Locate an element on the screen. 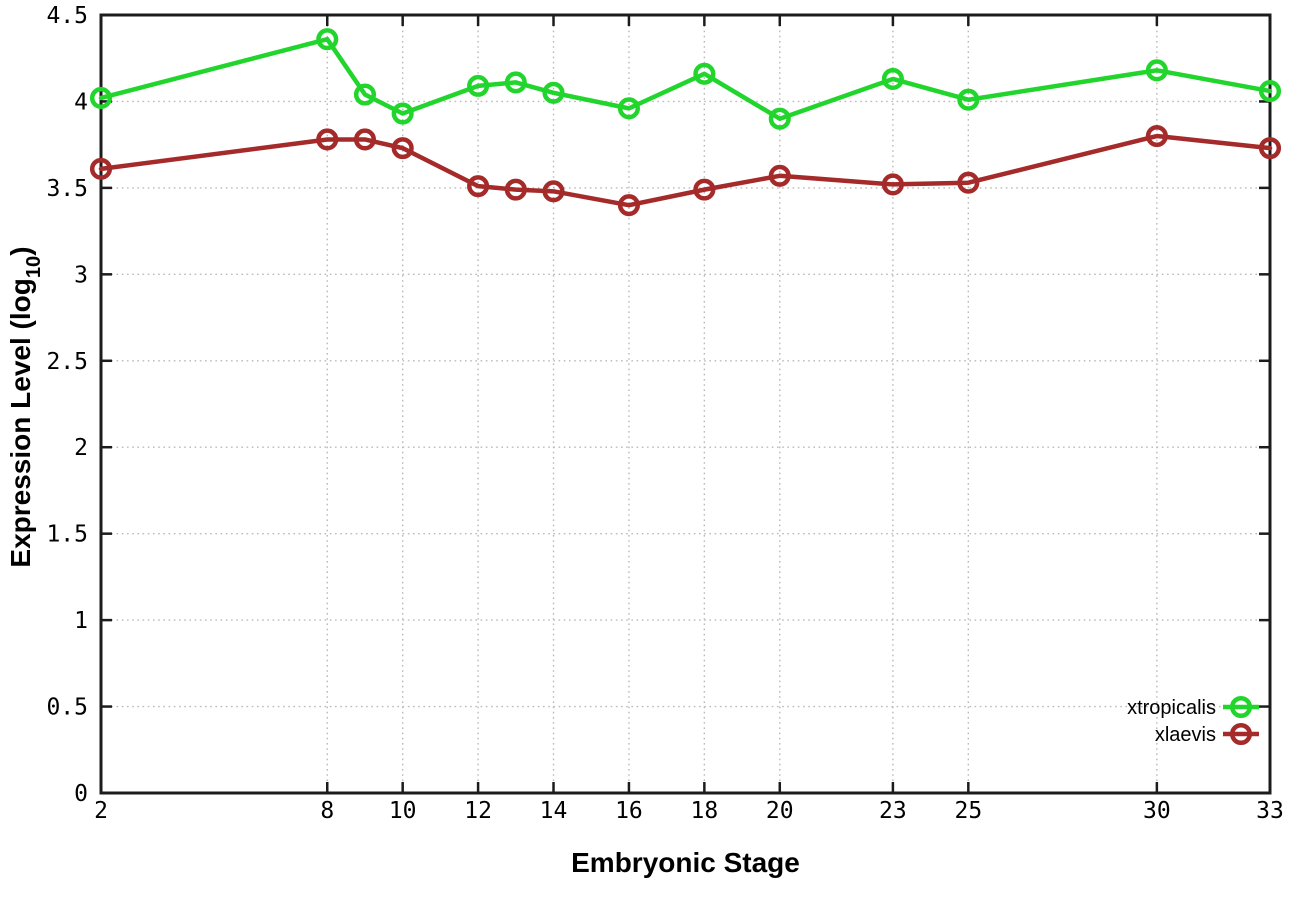 This screenshot has width=1296, height=907. legend-sample-marker-xlaevis is located at coordinates (1241, 734).